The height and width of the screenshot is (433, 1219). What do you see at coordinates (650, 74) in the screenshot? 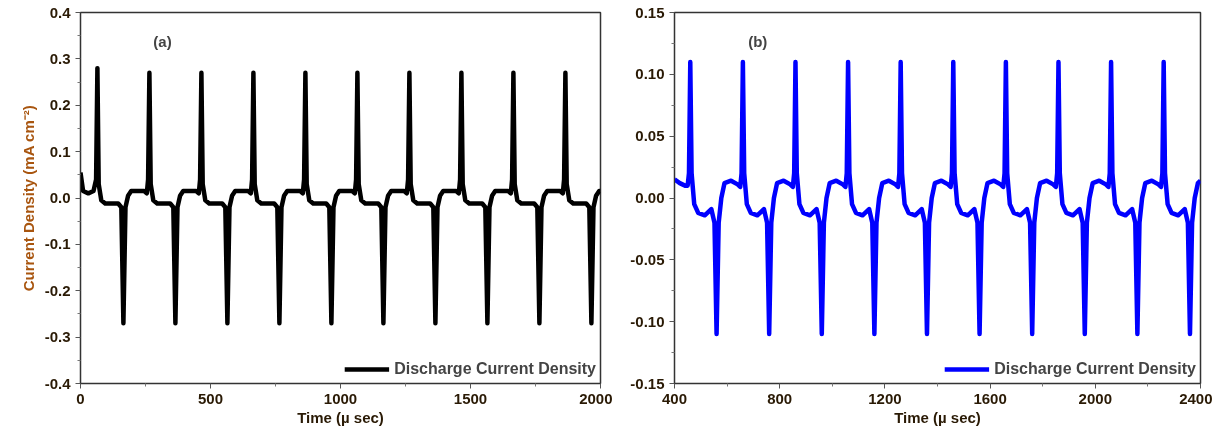
I see `y-tick-label: 0.10` at bounding box center [650, 74].